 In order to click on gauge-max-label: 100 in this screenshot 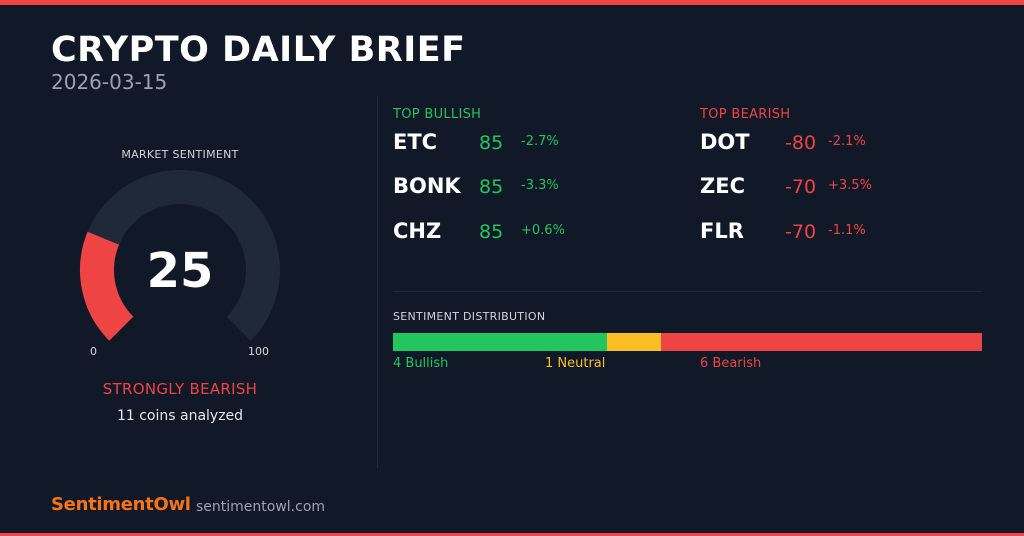, I will do `click(258, 351)`.